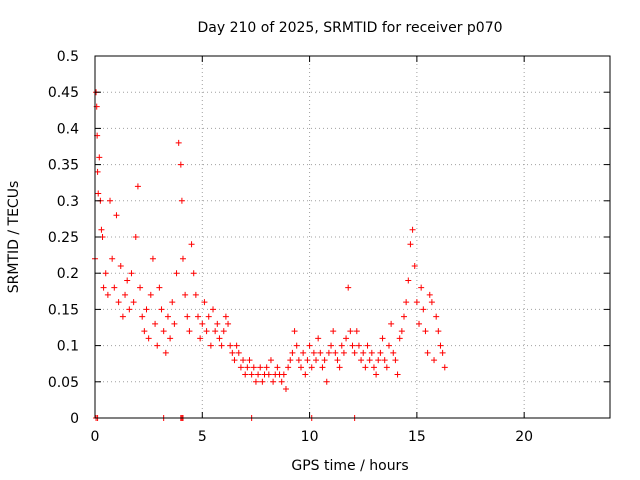 Image resolution: width=640 pixels, height=480 pixels. What do you see at coordinates (63, 383) in the screenshot?
I see `y-tick-label: 0.05` at bounding box center [63, 383].